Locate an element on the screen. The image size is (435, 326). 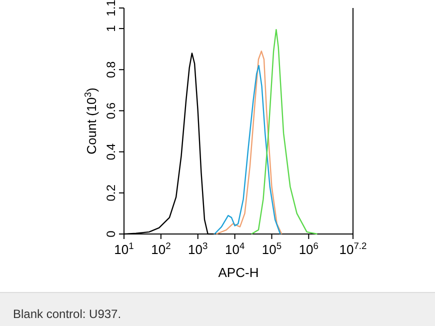
x-axis-title: APC-H is located at coordinates (238, 272).